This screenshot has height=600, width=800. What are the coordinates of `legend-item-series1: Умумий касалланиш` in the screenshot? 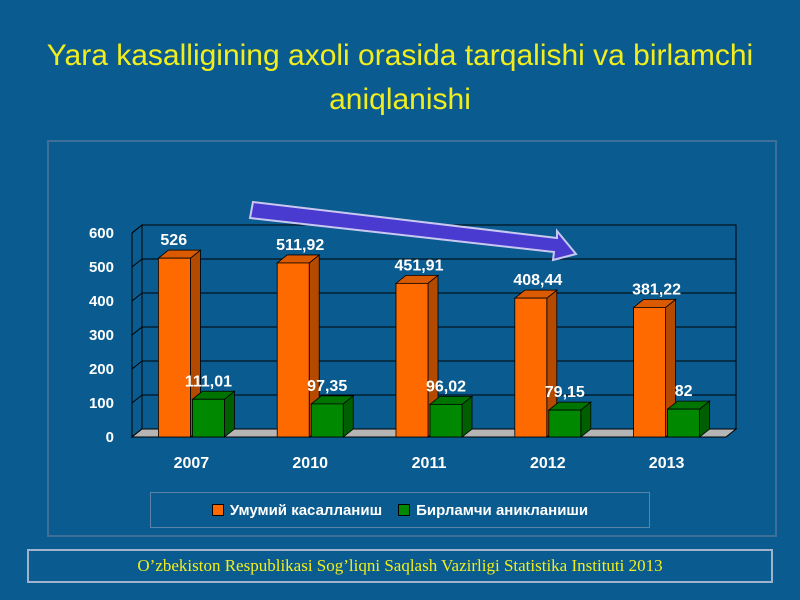 It's located at (297, 510).